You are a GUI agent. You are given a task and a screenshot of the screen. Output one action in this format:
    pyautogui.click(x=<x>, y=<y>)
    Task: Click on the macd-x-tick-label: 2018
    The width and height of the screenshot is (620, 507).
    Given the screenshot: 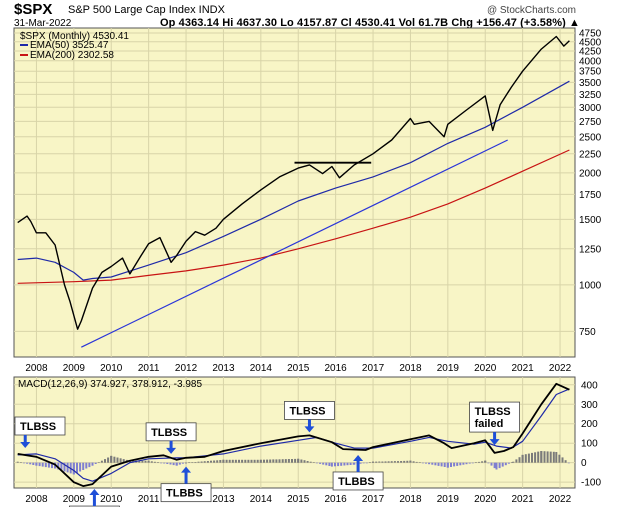 What is the action you would take?
    pyautogui.click(x=410, y=499)
    